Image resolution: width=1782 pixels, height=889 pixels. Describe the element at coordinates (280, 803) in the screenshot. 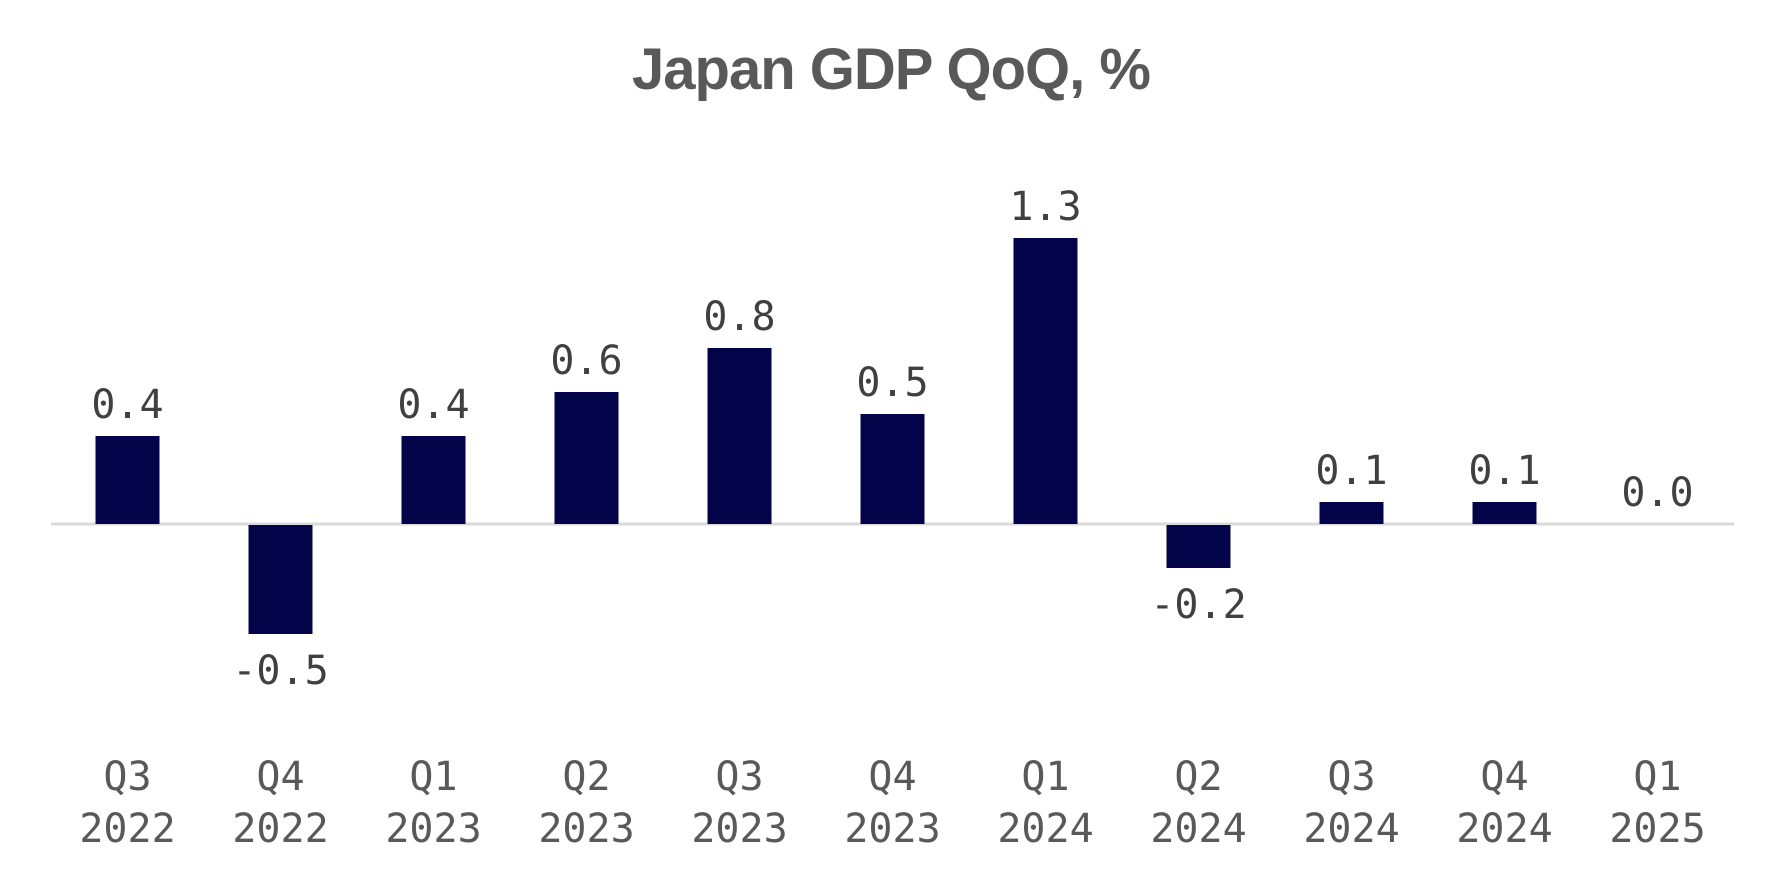

I see `x-tick-label: Q4 2022` at that location.